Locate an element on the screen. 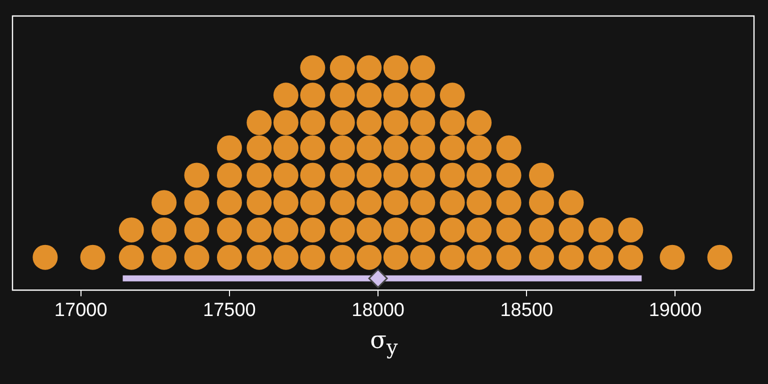 The width and height of the screenshot is (768, 384). x-tick-label: 18500 is located at coordinates (527, 310).